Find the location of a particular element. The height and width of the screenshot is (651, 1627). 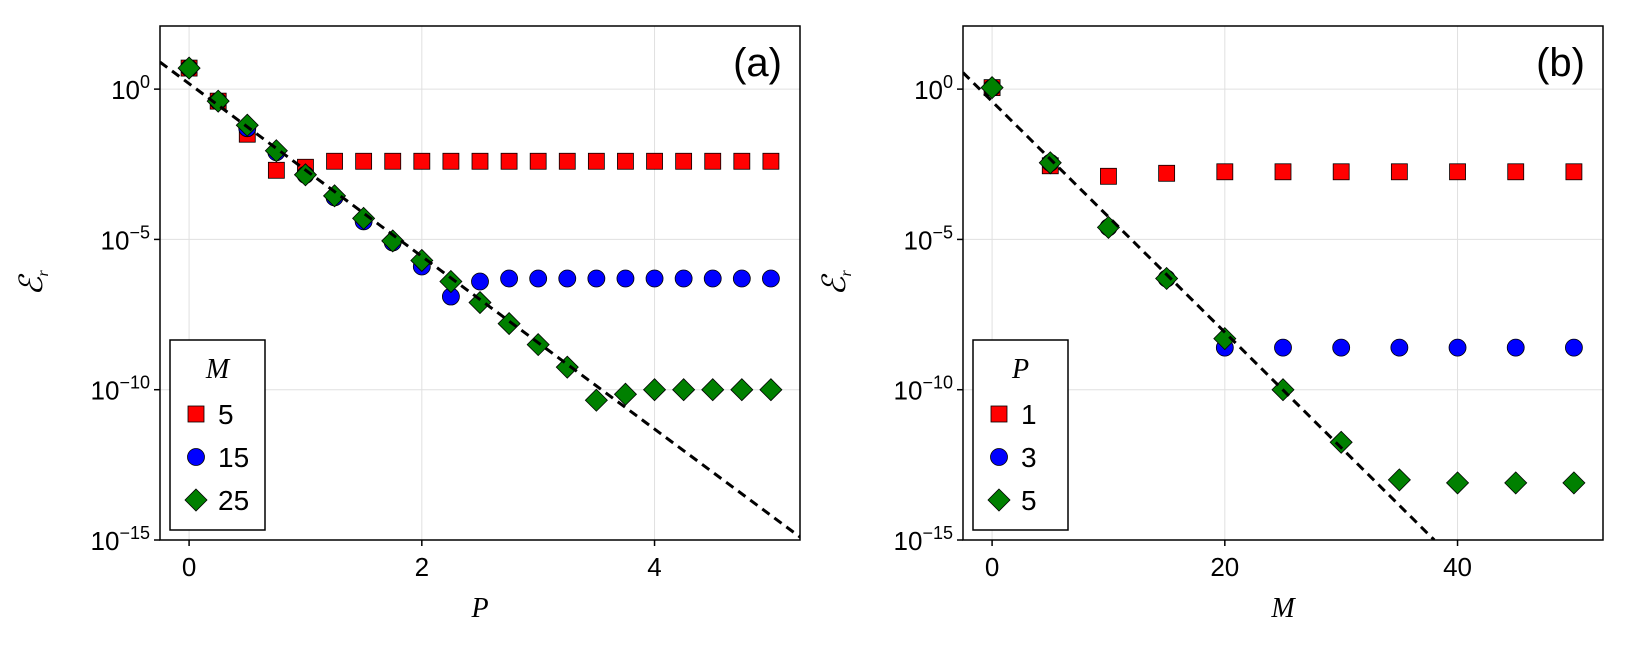

legend-label: 3 is located at coordinates (1029, 457).